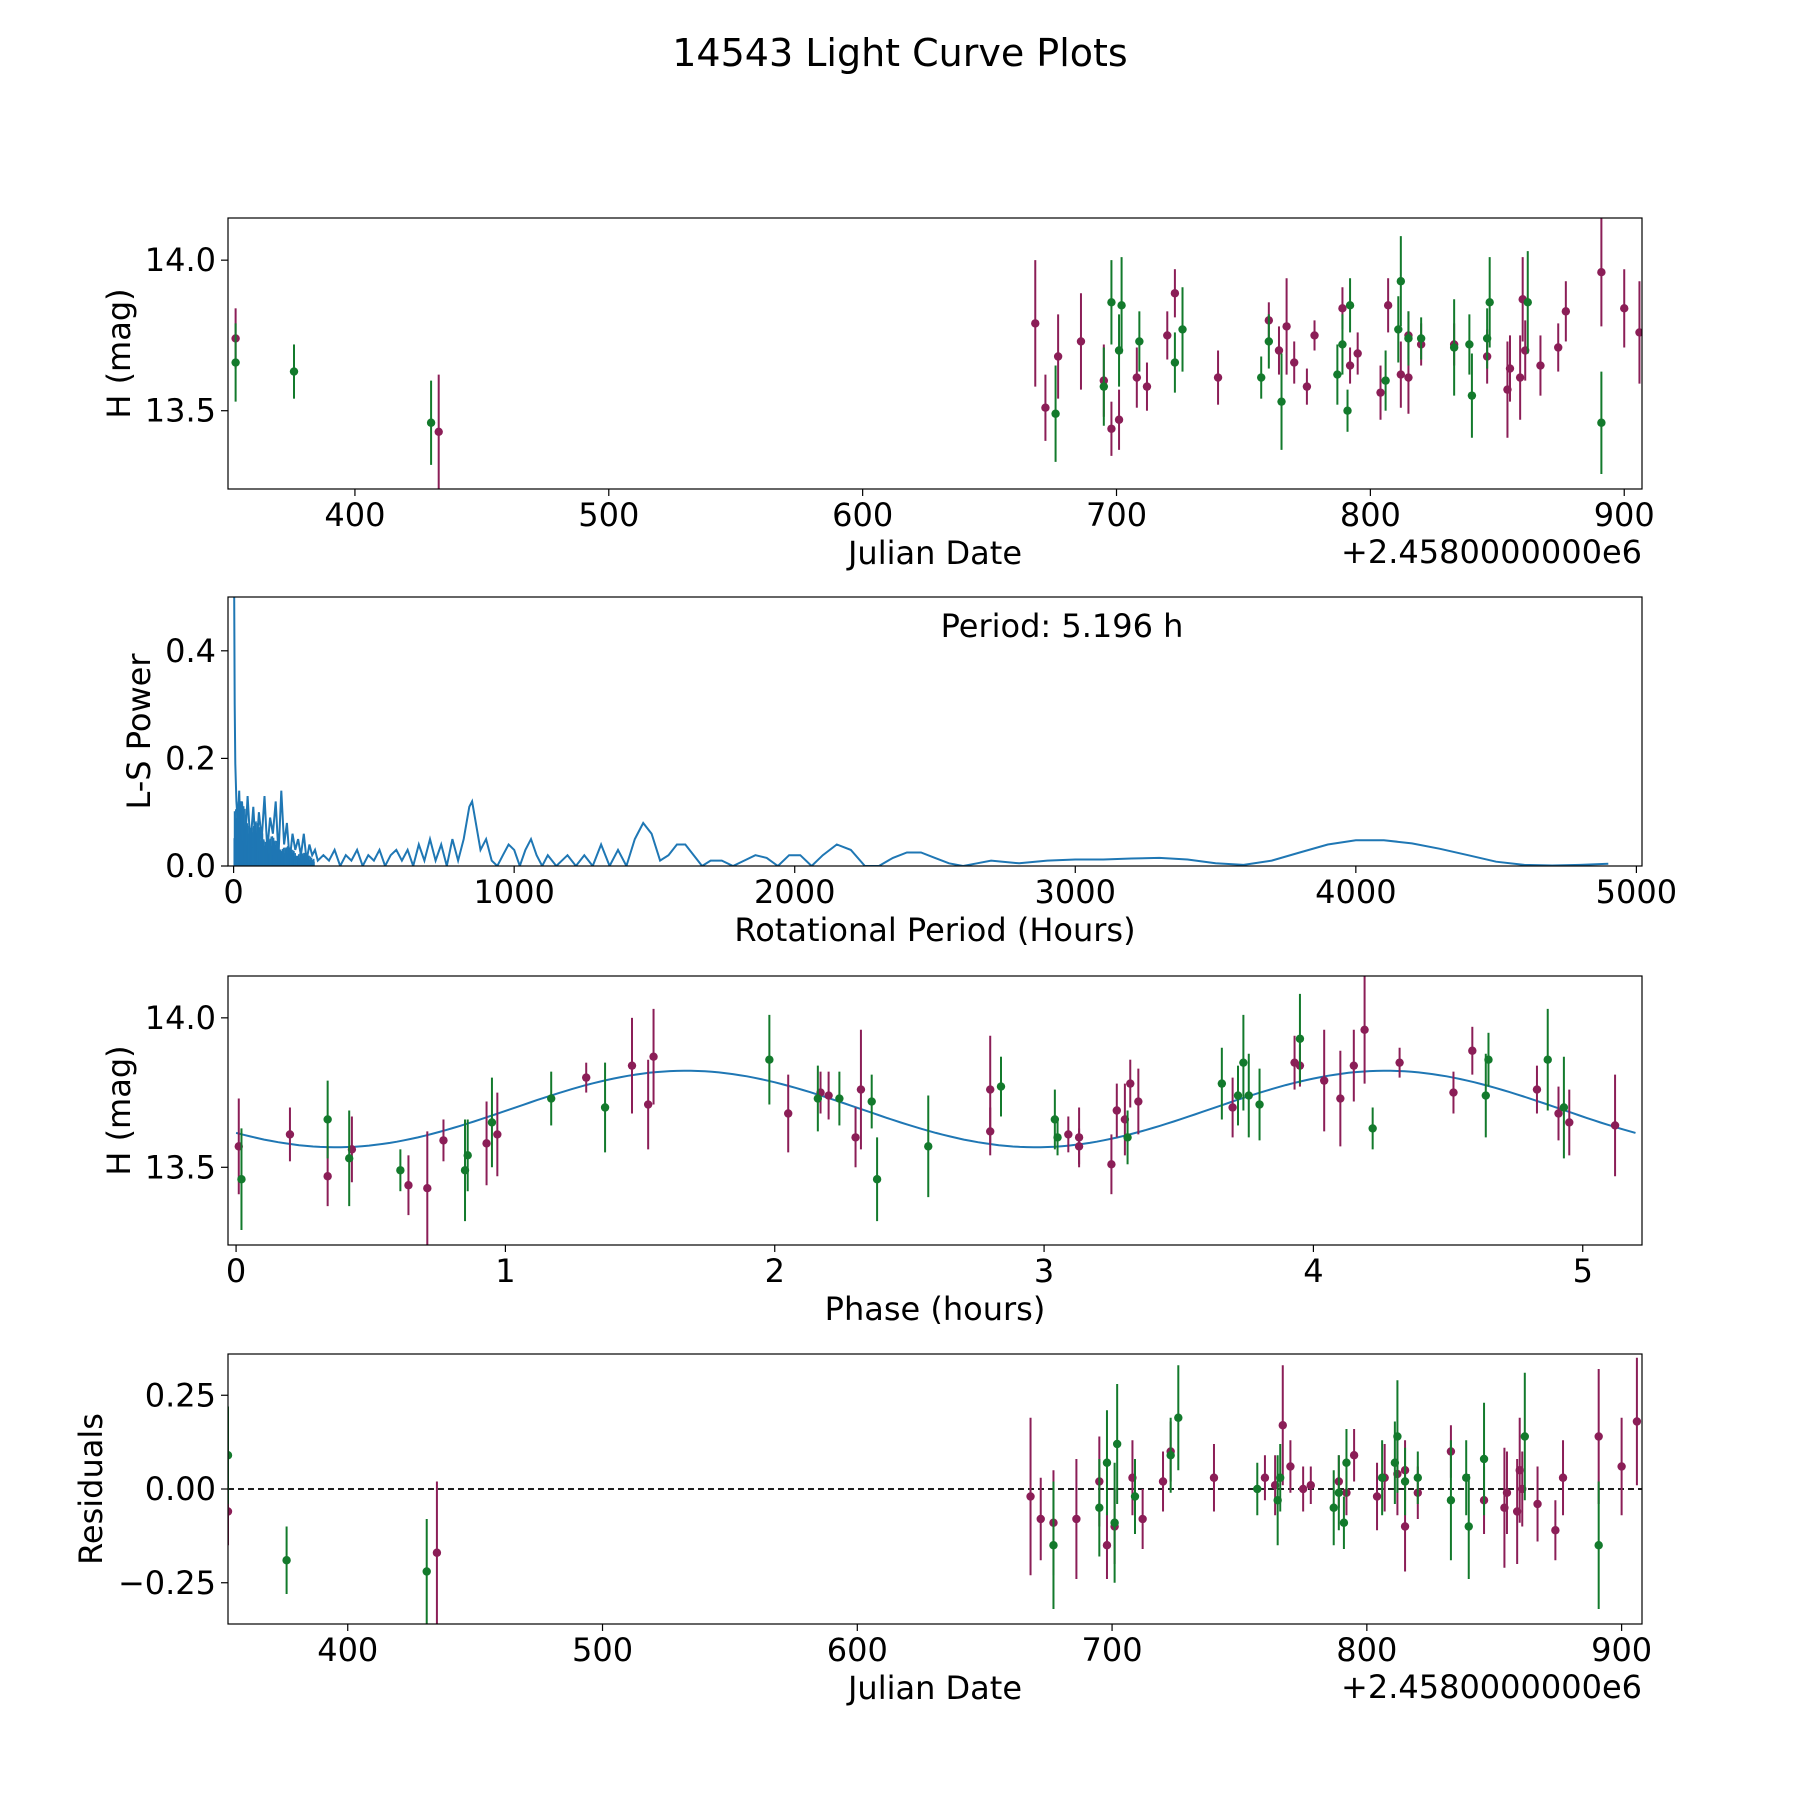 This screenshot has height=1800, width=1800. I want to click on phased-plot-area, so click(935, 1110).